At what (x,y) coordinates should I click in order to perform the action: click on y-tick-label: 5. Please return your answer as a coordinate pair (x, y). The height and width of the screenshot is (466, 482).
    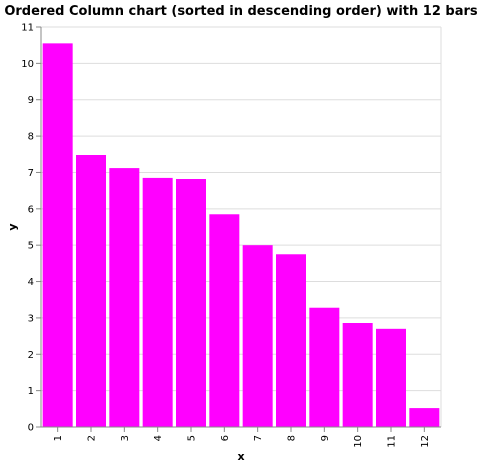
    Looking at the image, I should click on (31, 246).